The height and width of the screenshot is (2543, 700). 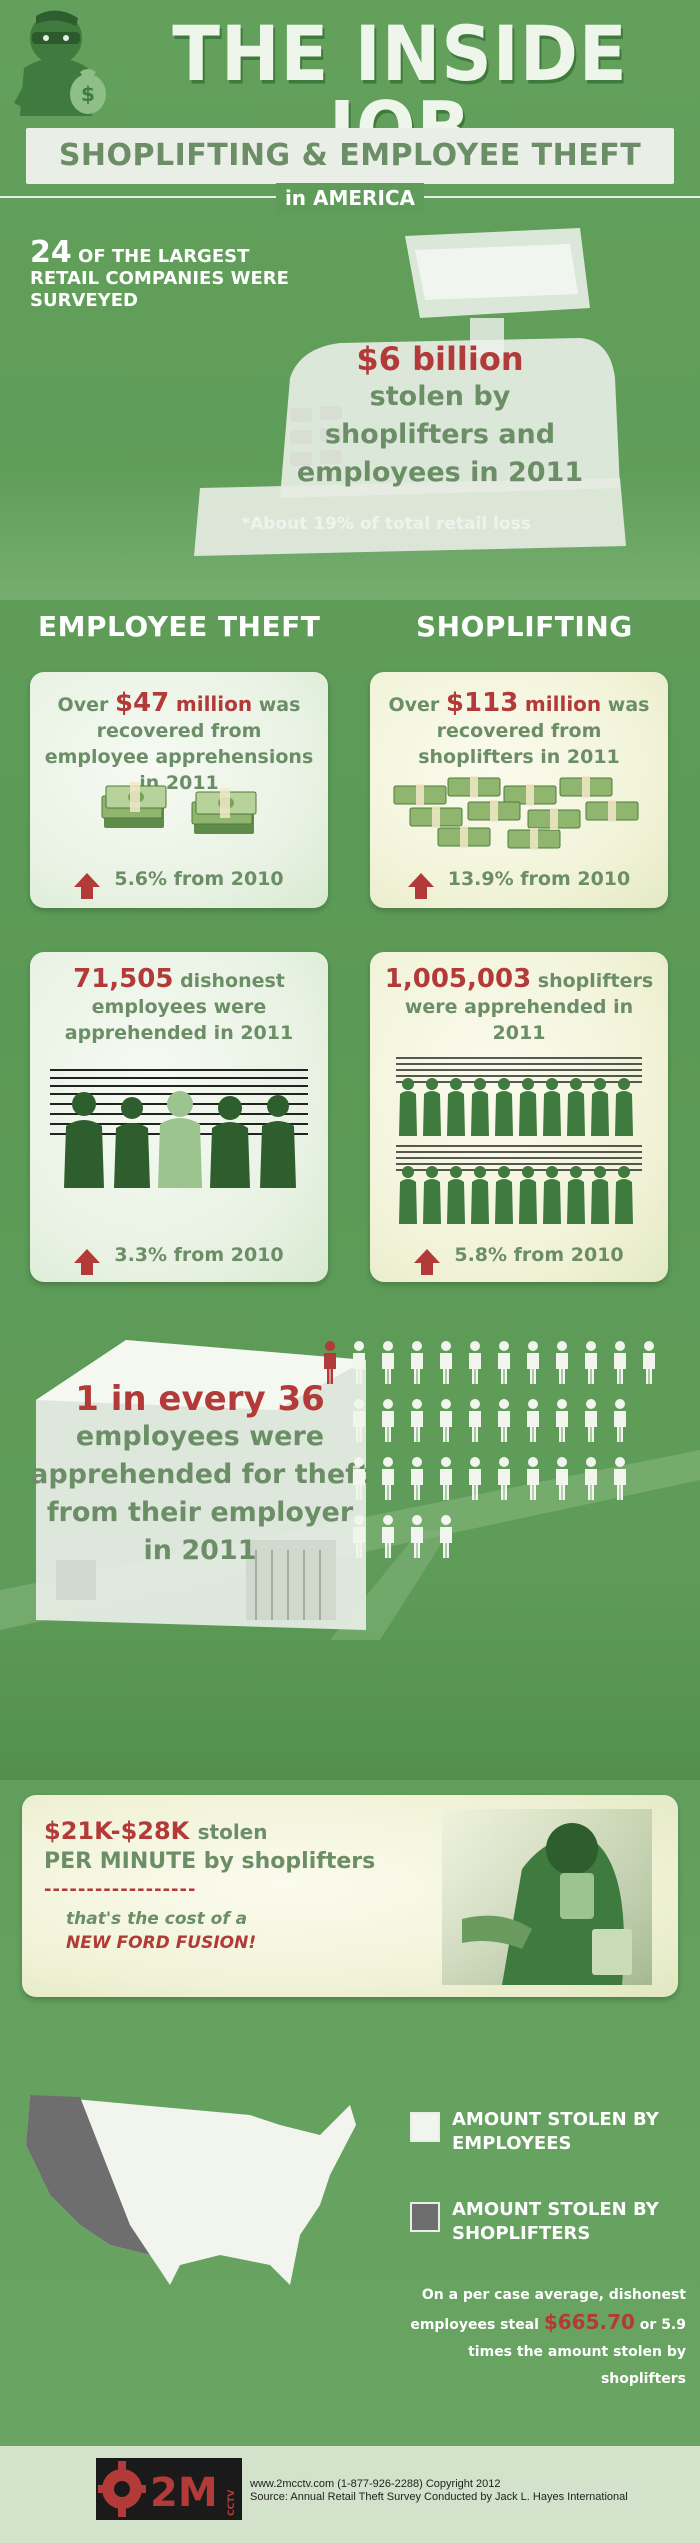 I want to click on lineup-icon, so click(x=179, y=1126).